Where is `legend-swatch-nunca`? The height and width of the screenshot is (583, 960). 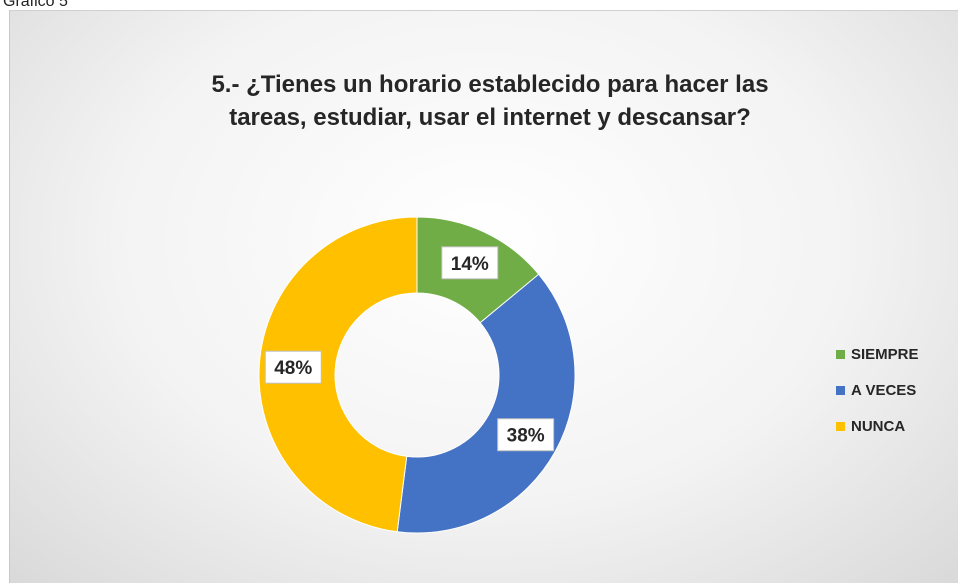
legend-swatch-nunca is located at coordinates (840, 426).